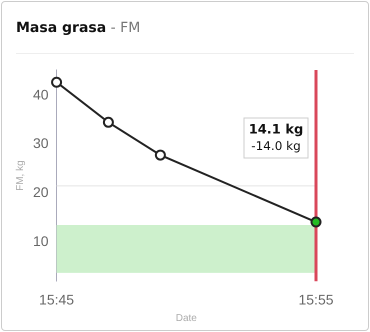  I want to click on y-tick-label: 10, so click(40, 240).